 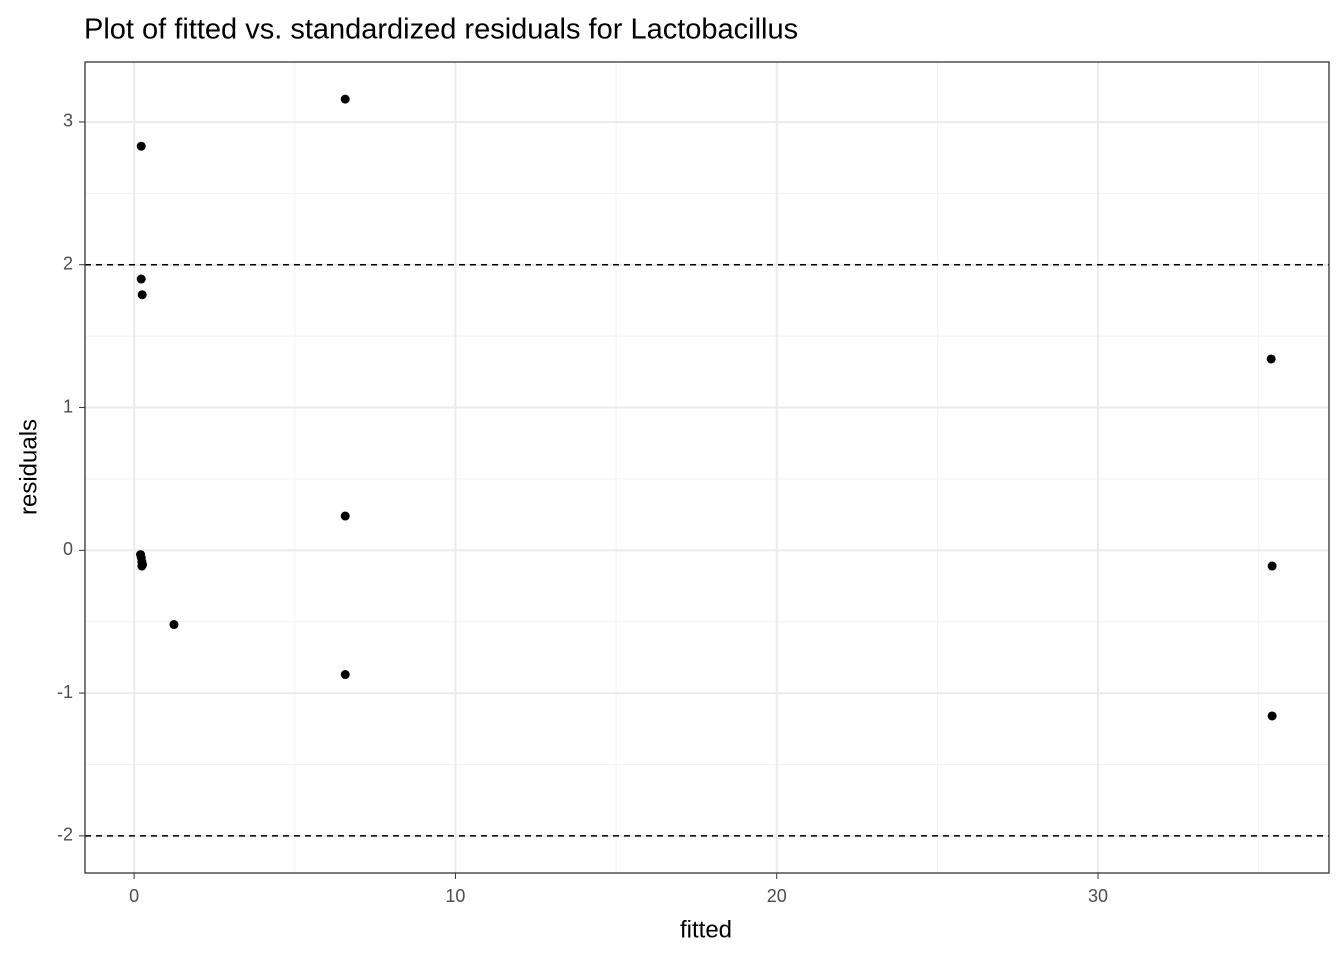 I want to click on y-tick-label: 0, so click(x=68, y=549).